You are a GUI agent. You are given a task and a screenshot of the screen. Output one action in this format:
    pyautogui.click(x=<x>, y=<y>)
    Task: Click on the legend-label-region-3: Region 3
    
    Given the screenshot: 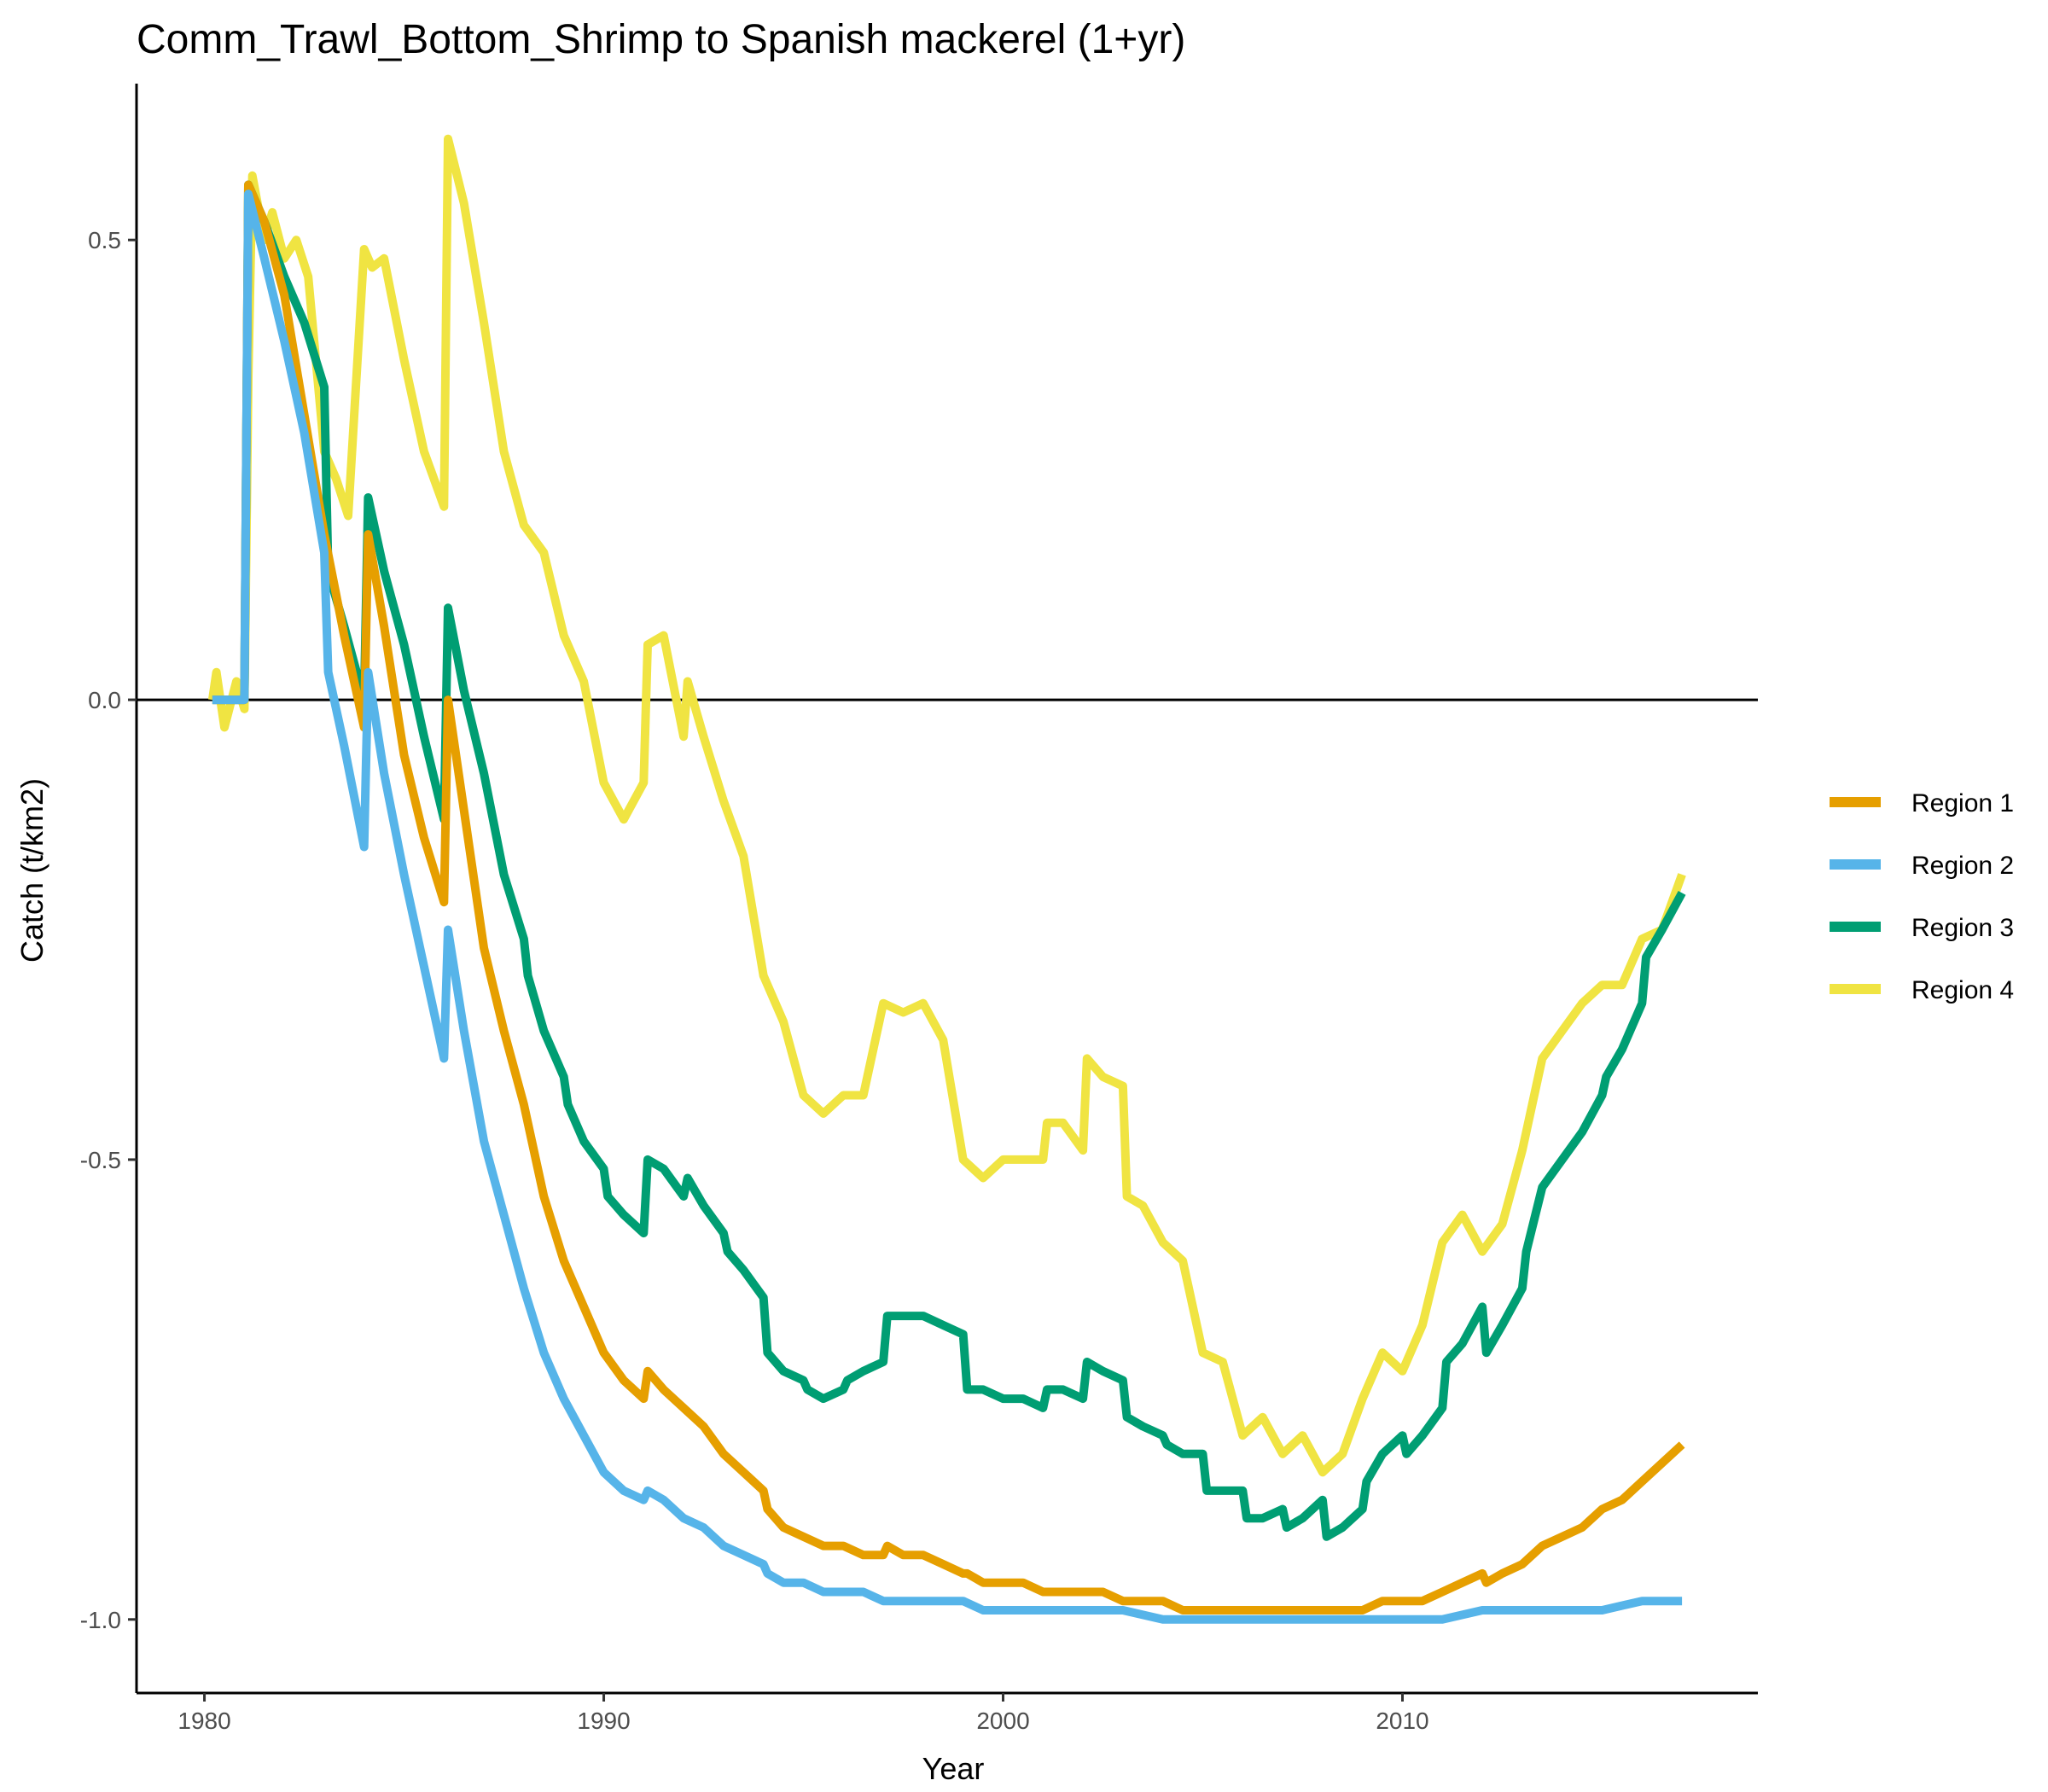 What is the action you would take?
    pyautogui.click(x=1963, y=928)
    